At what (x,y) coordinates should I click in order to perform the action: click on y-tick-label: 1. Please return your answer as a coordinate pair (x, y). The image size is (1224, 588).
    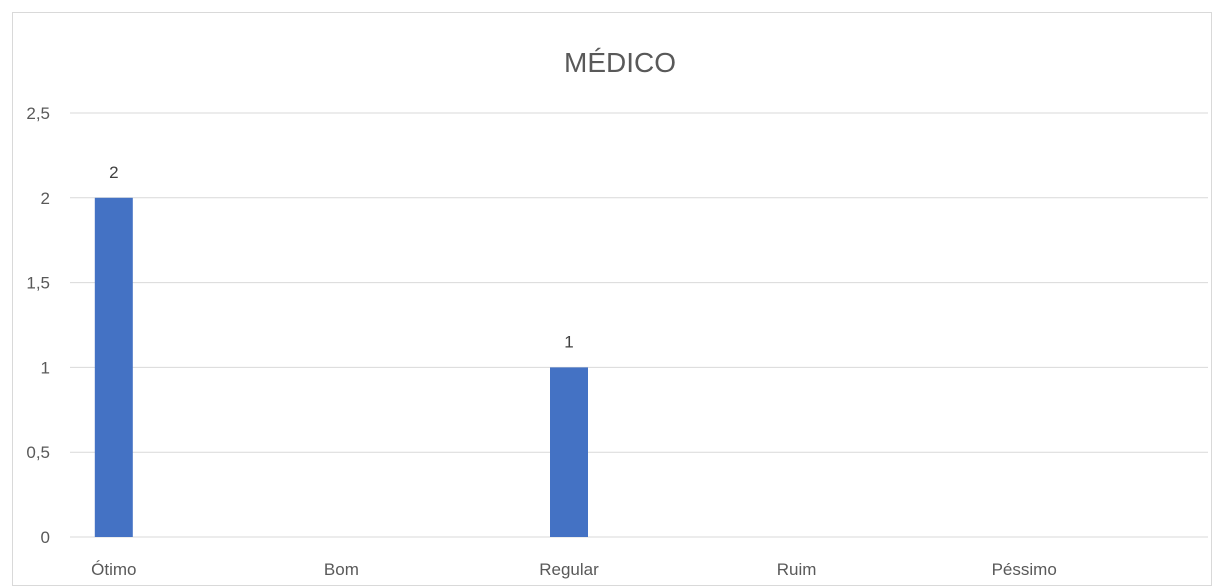
    Looking at the image, I should click on (45, 367).